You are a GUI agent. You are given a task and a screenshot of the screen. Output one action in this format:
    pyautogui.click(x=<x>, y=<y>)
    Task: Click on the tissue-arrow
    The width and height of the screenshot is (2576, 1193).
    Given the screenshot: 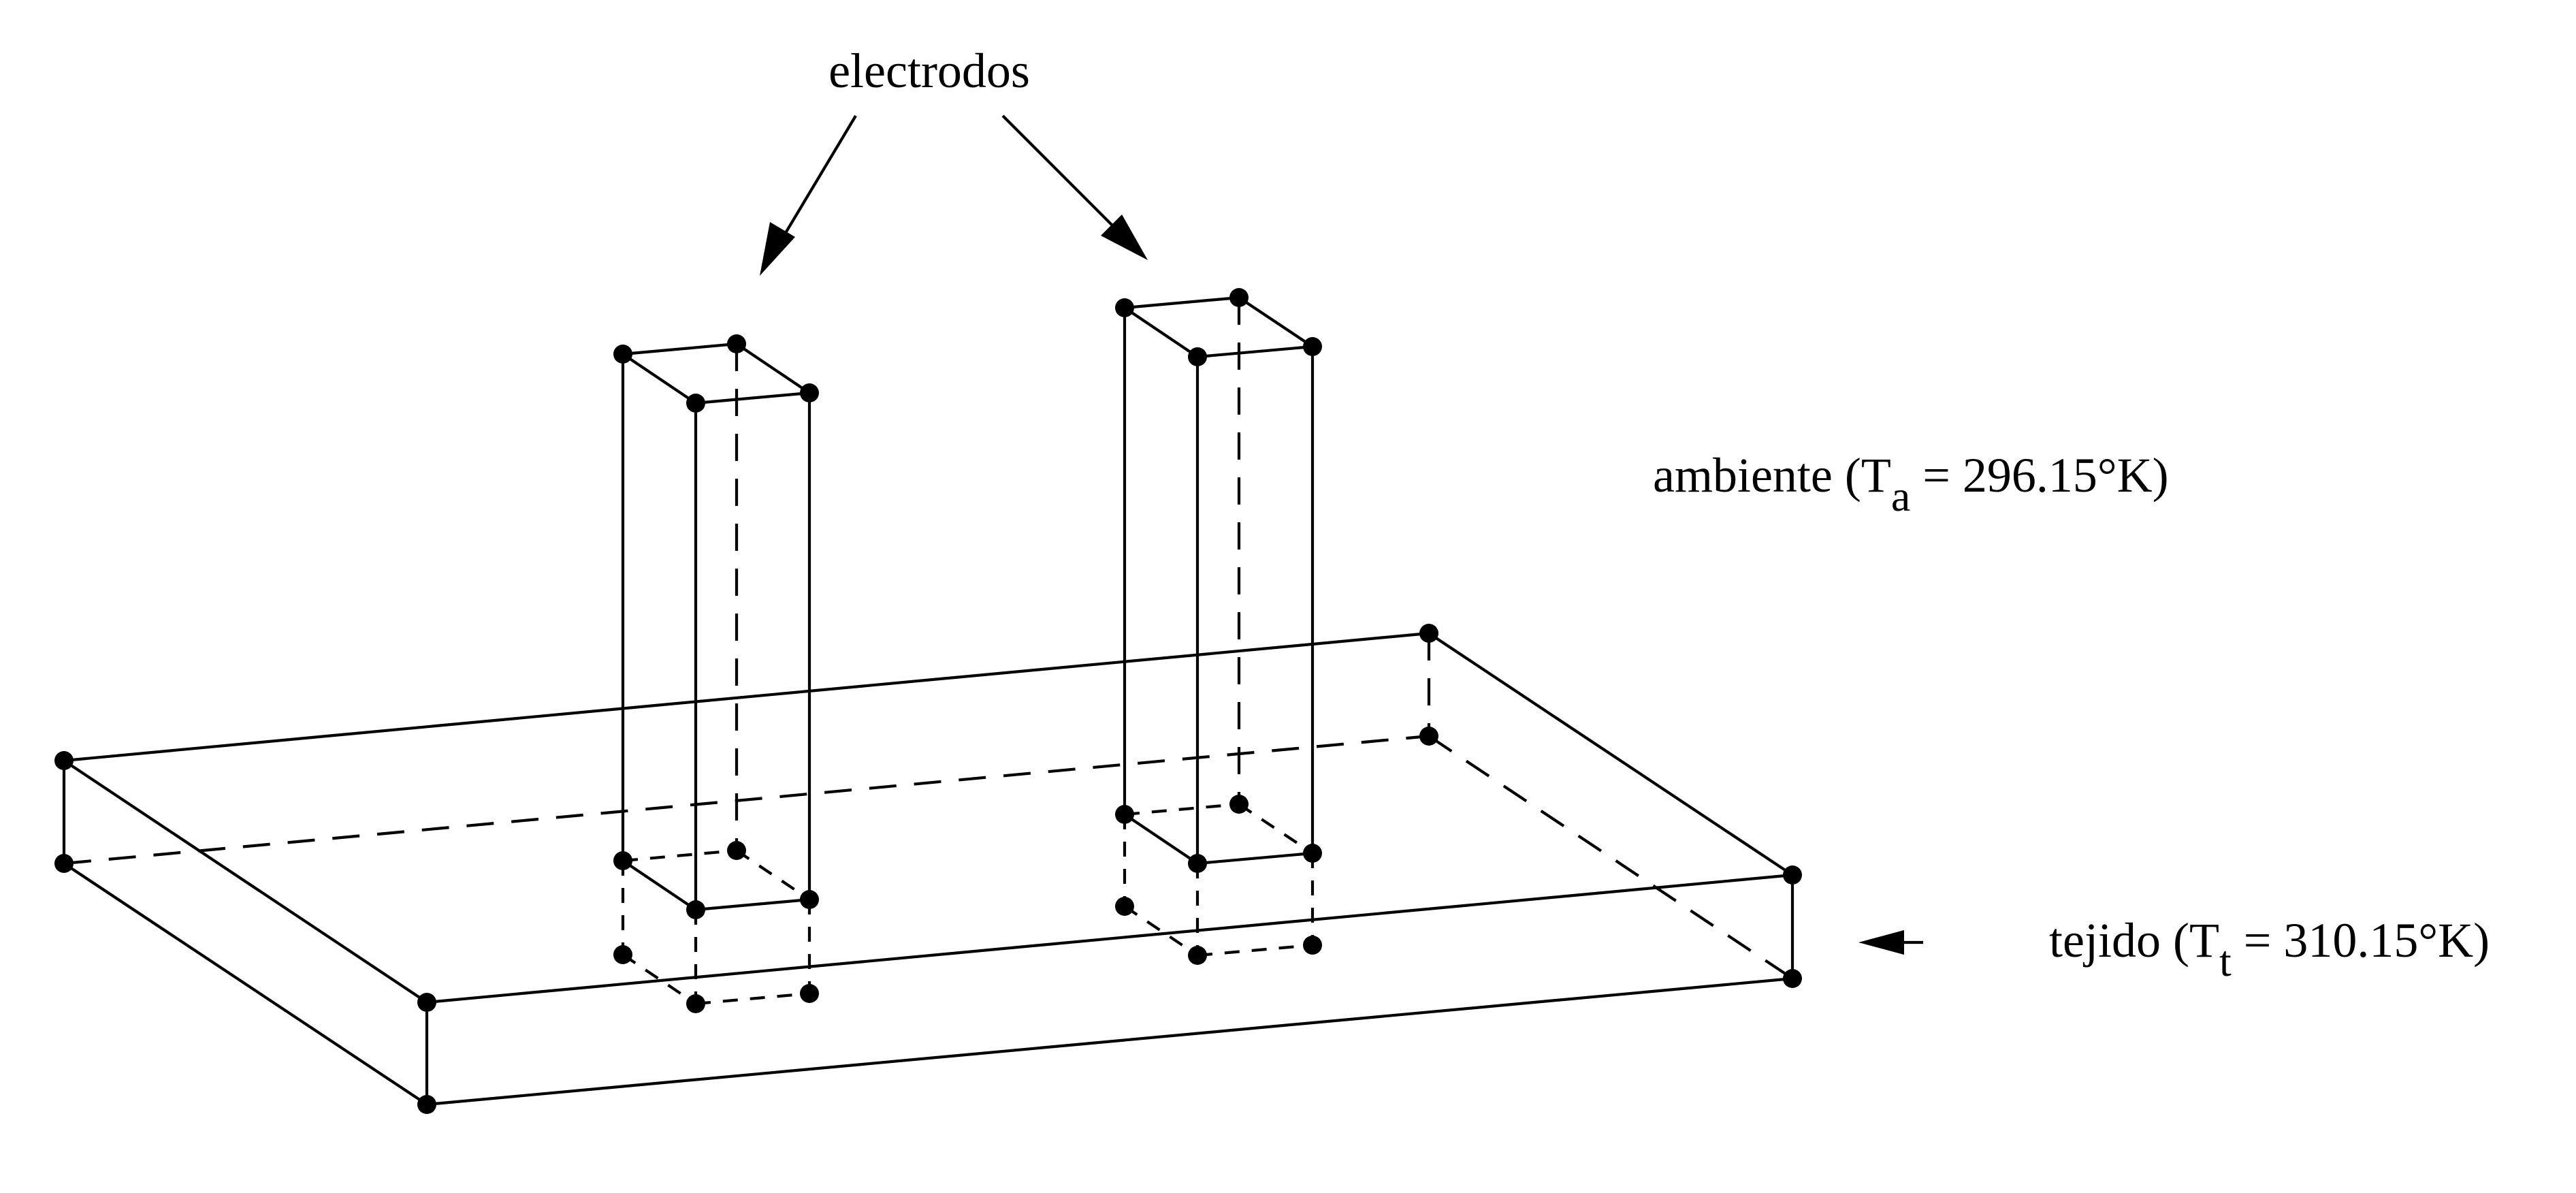 What is the action you would take?
    pyautogui.click(x=1891, y=943)
    